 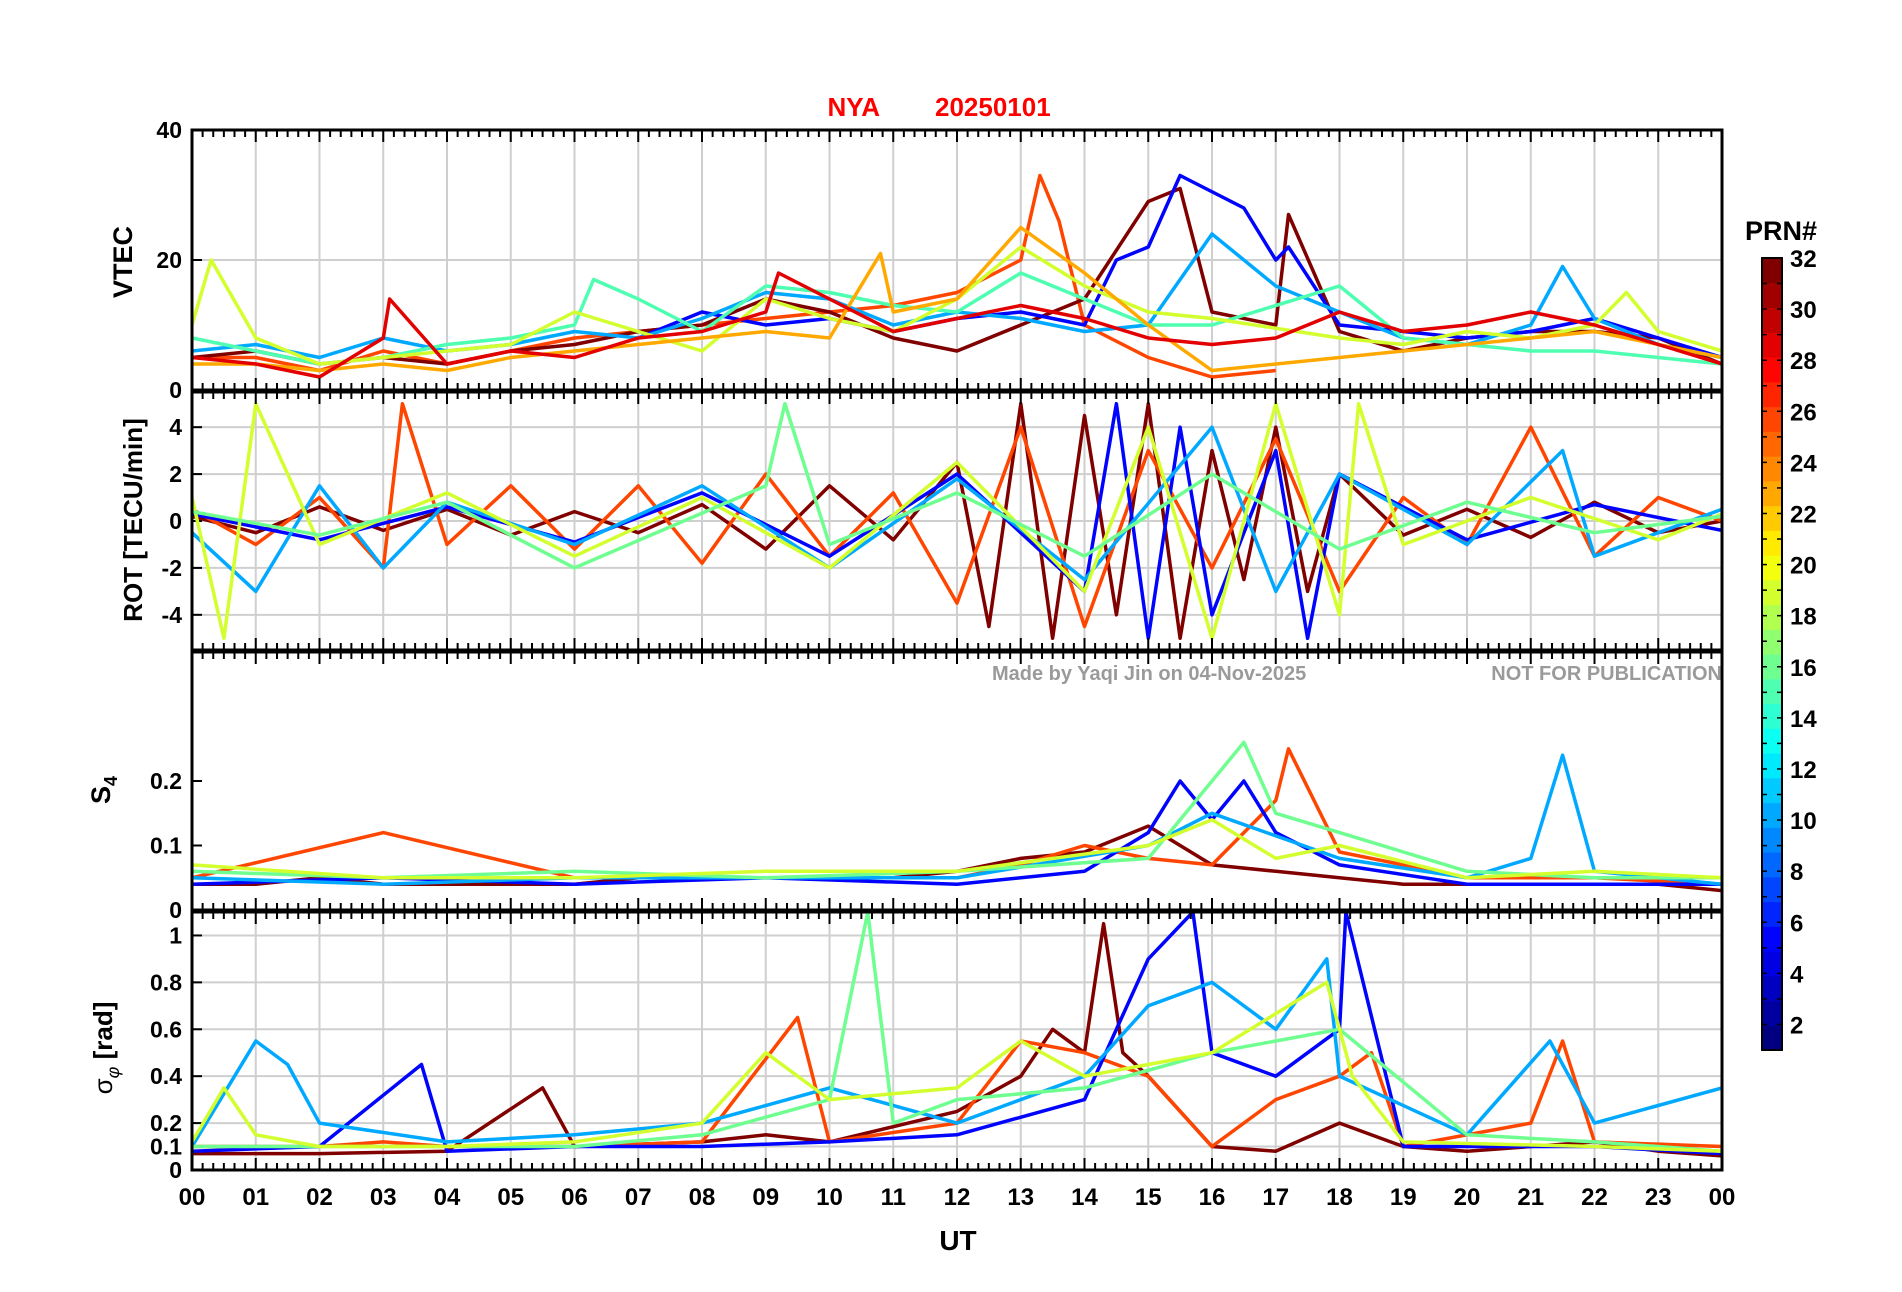 What do you see at coordinates (1148, 1197) in the screenshot?
I see `x-tick-label: 15` at bounding box center [1148, 1197].